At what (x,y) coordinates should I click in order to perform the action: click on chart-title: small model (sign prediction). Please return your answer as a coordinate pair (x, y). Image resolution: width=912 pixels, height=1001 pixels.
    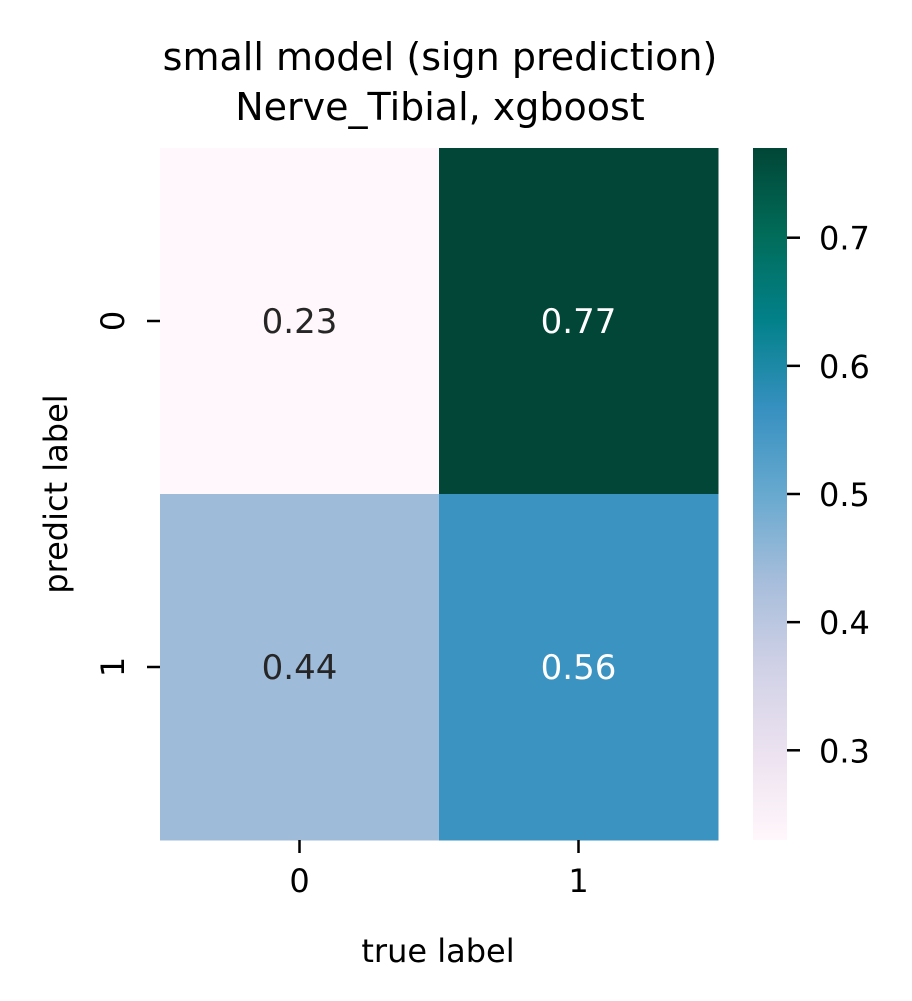
    Looking at the image, I should click on (440, 57).